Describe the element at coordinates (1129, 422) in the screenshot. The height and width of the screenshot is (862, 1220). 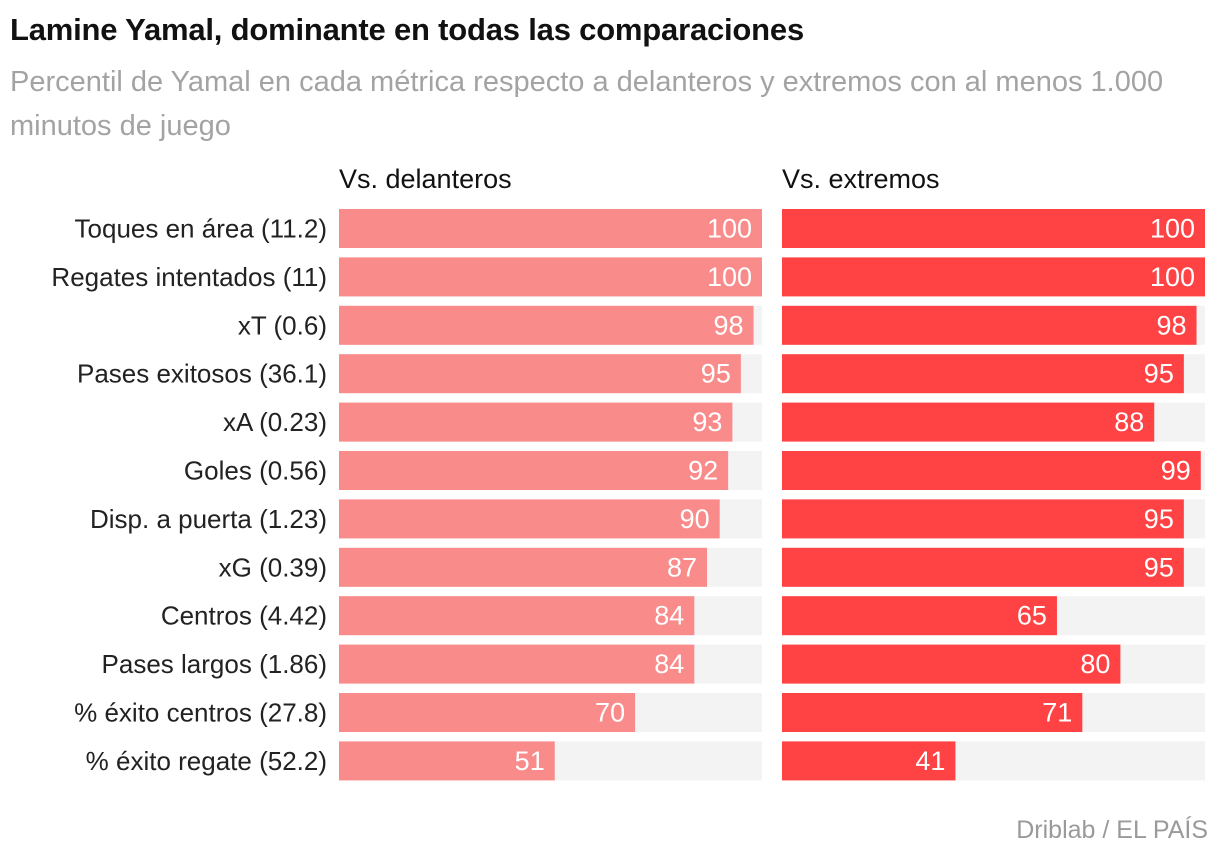
I see `value-label: 88` at that location.